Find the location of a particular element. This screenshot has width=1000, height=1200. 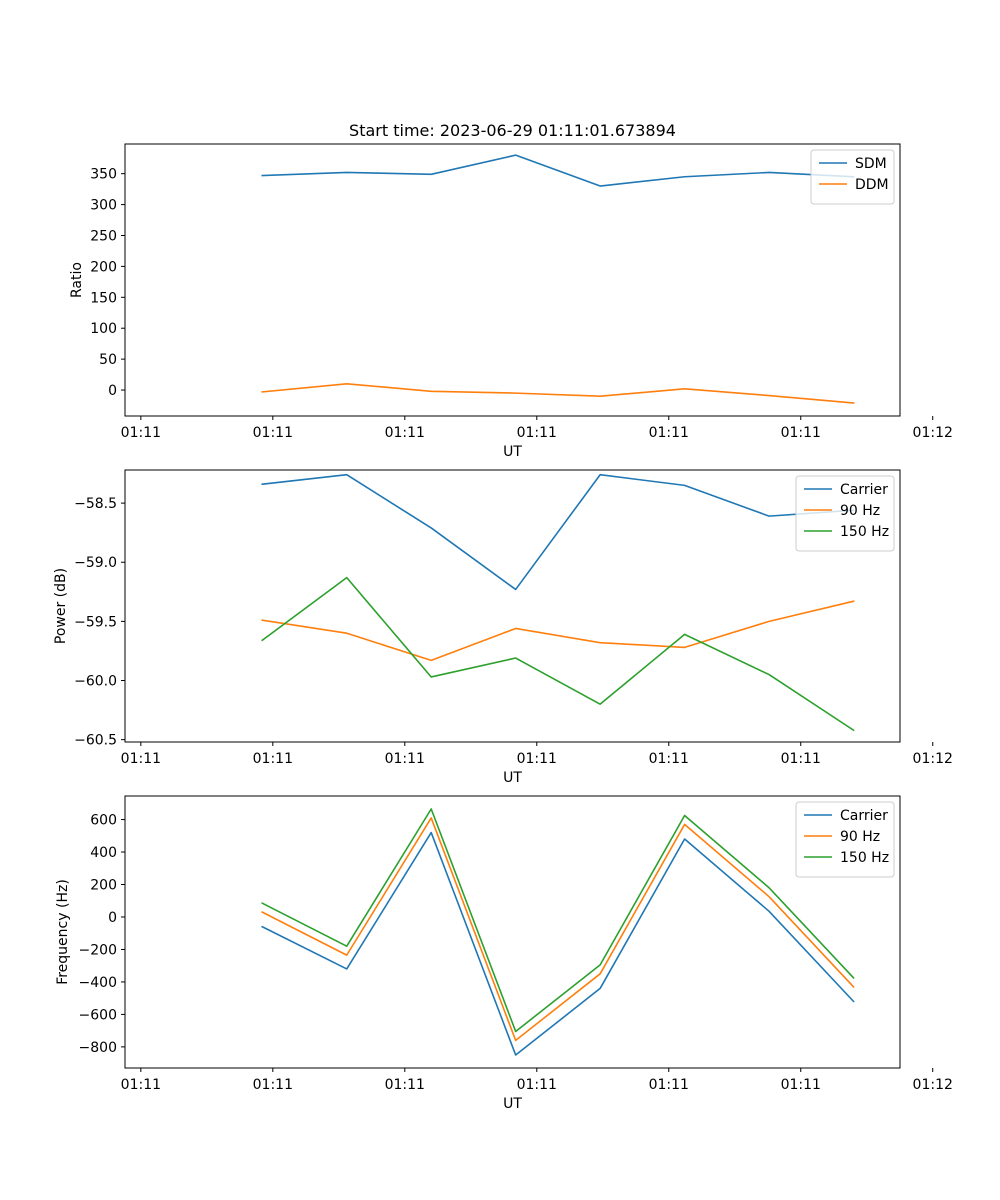

y-axis-label: Ratio is located at coordinates (77, 280).